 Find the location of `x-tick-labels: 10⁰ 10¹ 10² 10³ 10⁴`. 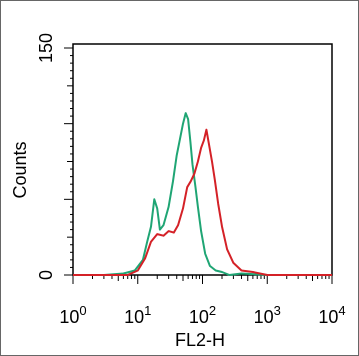

x-tick-labels: 10⁰ 10¹ 10² 10³ 10⁴ is located at coordinates (202, 315).